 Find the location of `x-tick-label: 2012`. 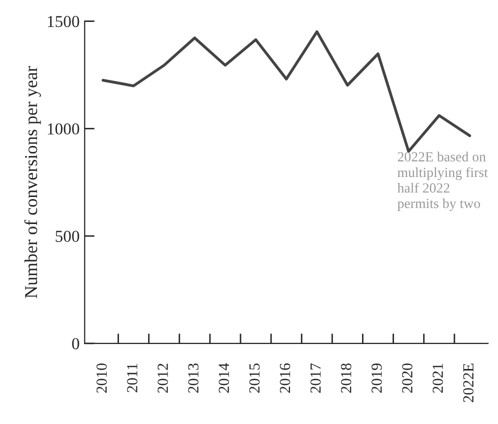

x-tick-label: 2012 is located at coordinates (163, 378).